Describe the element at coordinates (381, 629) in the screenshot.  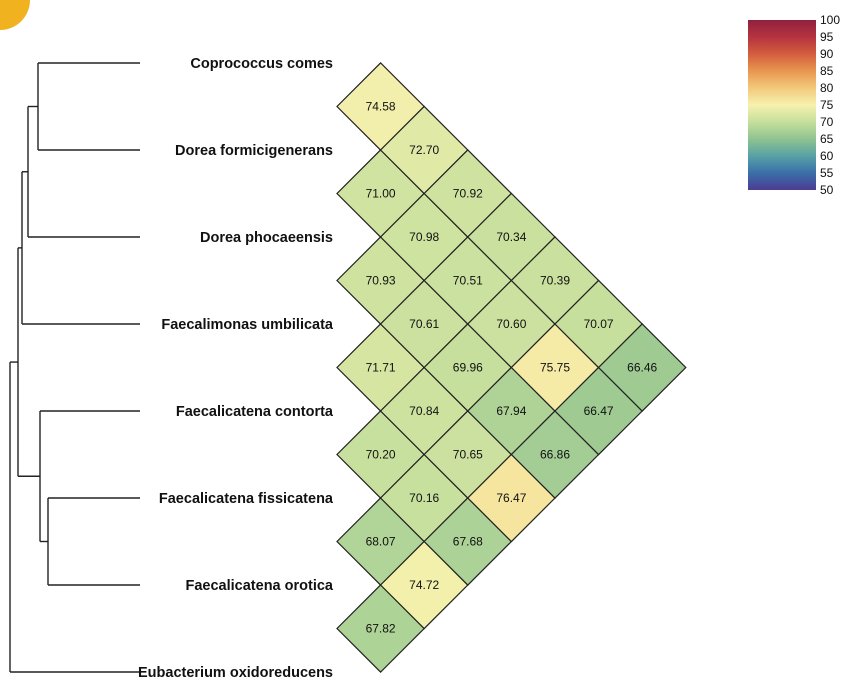
I see `heatmap-cell-label: 67.82` at that location.